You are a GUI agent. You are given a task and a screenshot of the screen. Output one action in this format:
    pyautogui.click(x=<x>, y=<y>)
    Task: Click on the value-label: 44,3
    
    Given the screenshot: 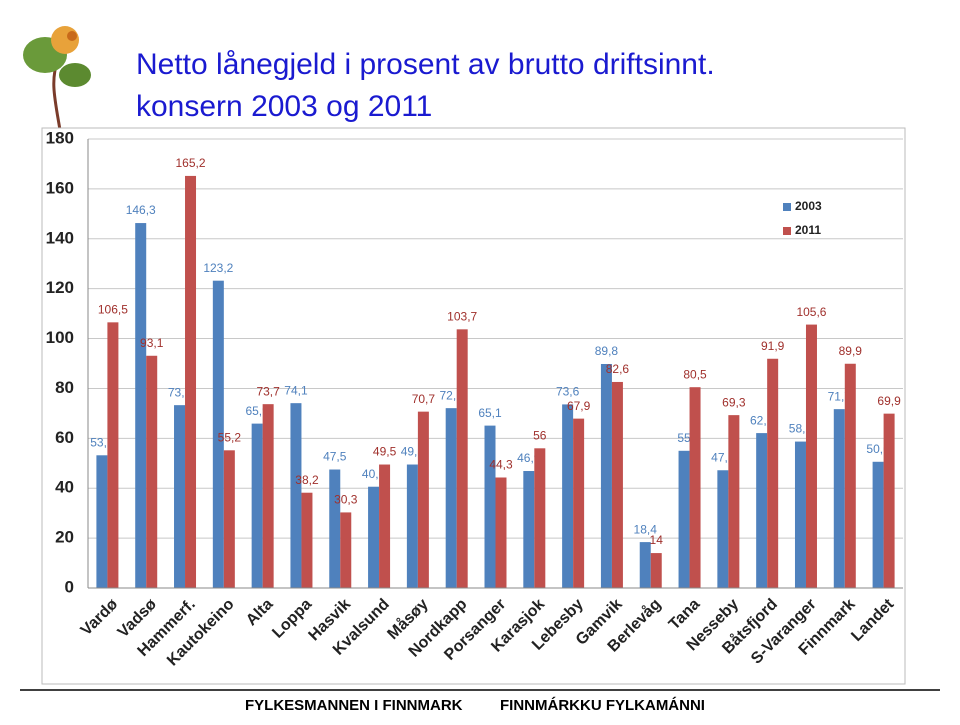 What is the action you would take?
    pyautogui.click(x=501, y=465)
    